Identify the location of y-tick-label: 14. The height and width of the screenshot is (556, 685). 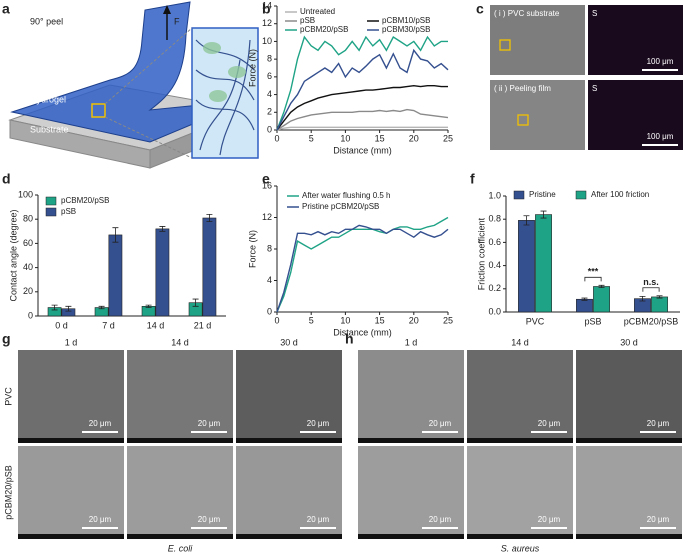
(267, 5).